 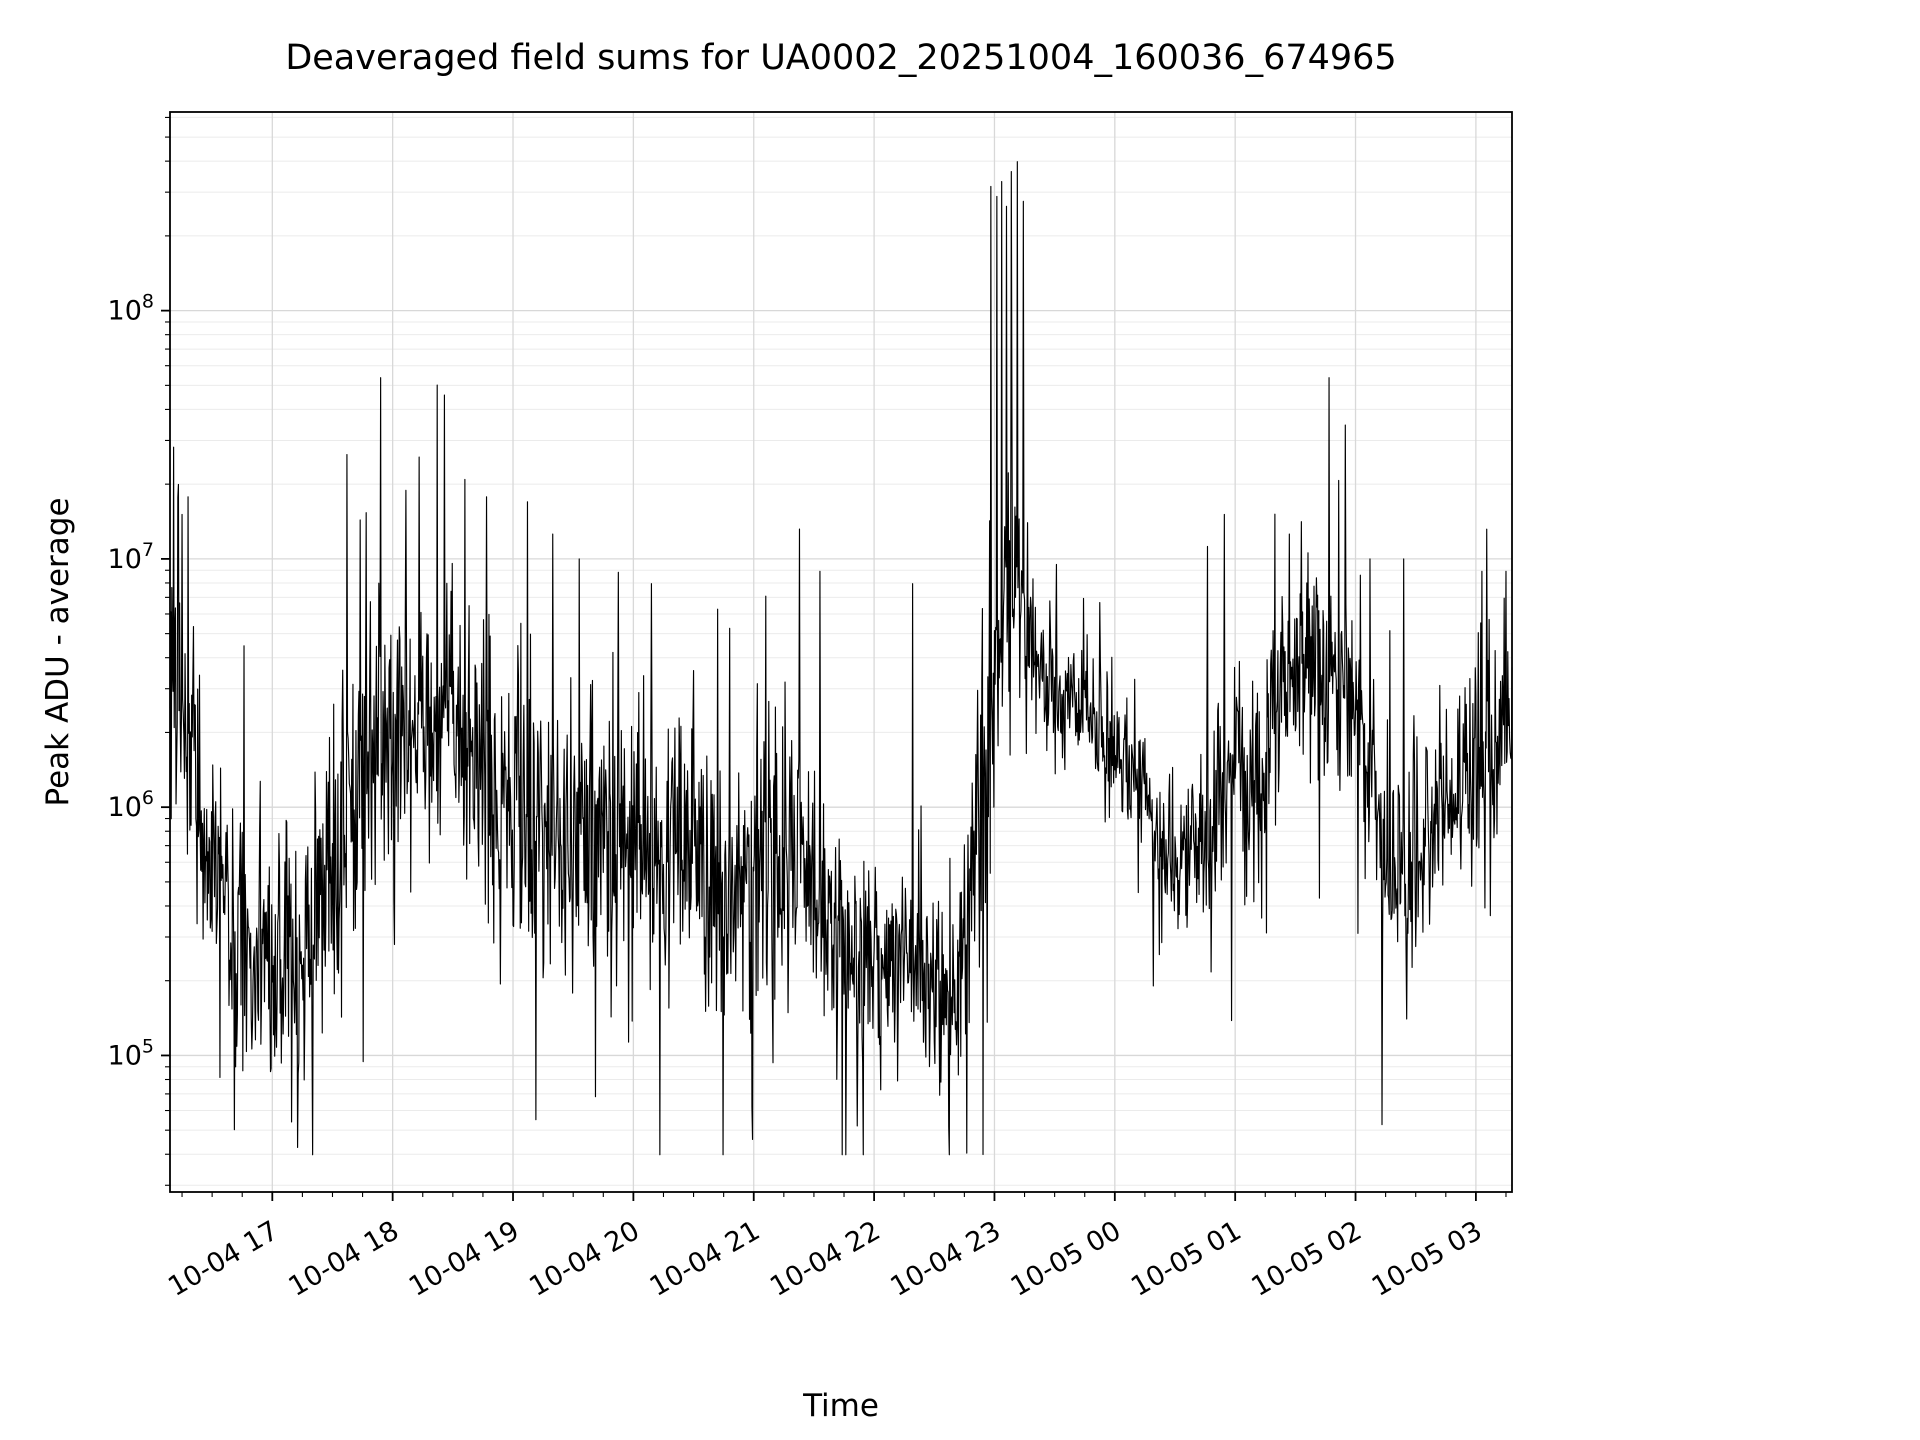 I want to click on y-tick-label: 10⁵, so click(x=131, y=1053).